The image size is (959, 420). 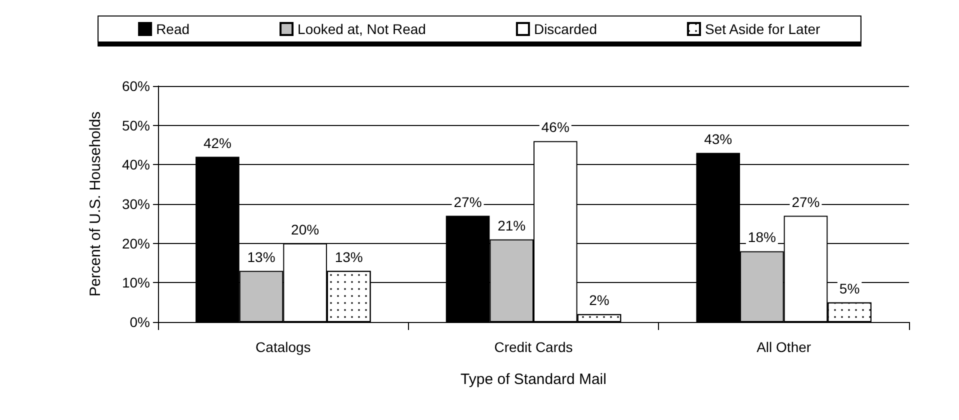 What do you see at coordinates (762, 237) in the screenshot?
I see `data-label: 18%` at bounding box center [762, 237].